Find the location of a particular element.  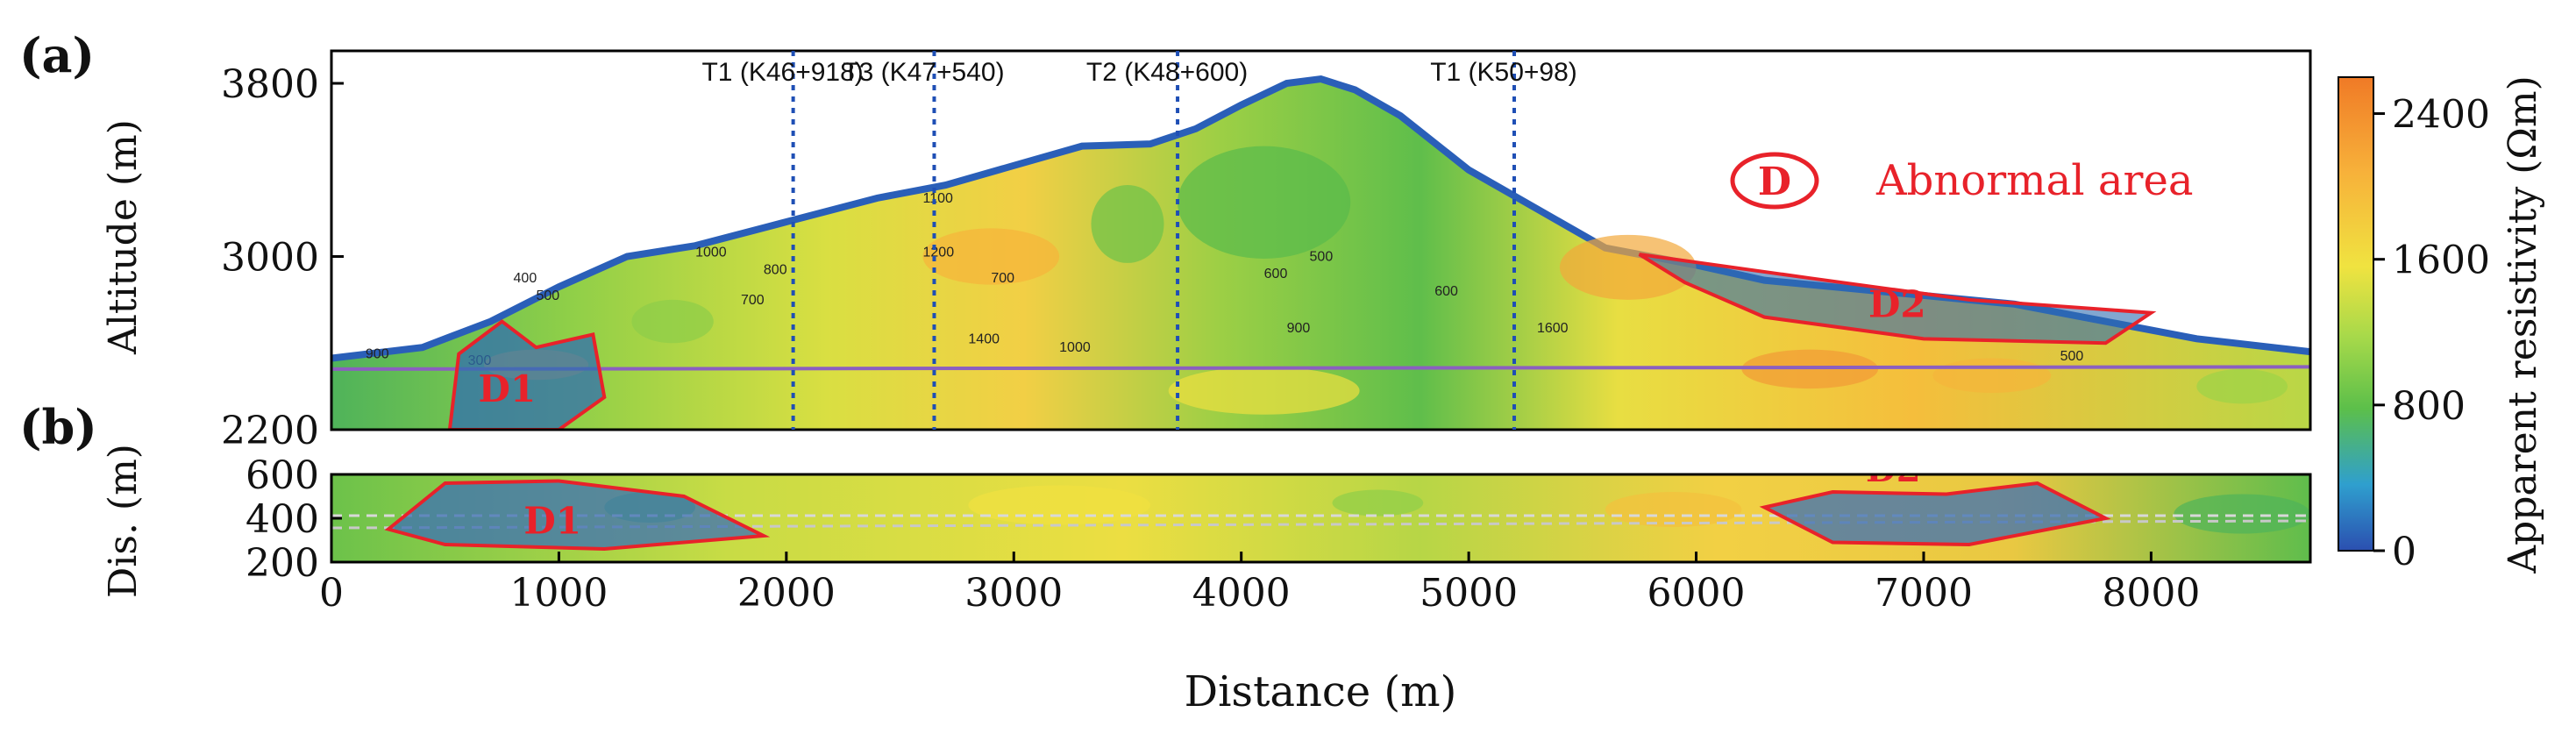

x-tick-label: 0 is located at coordinates (331, 594).